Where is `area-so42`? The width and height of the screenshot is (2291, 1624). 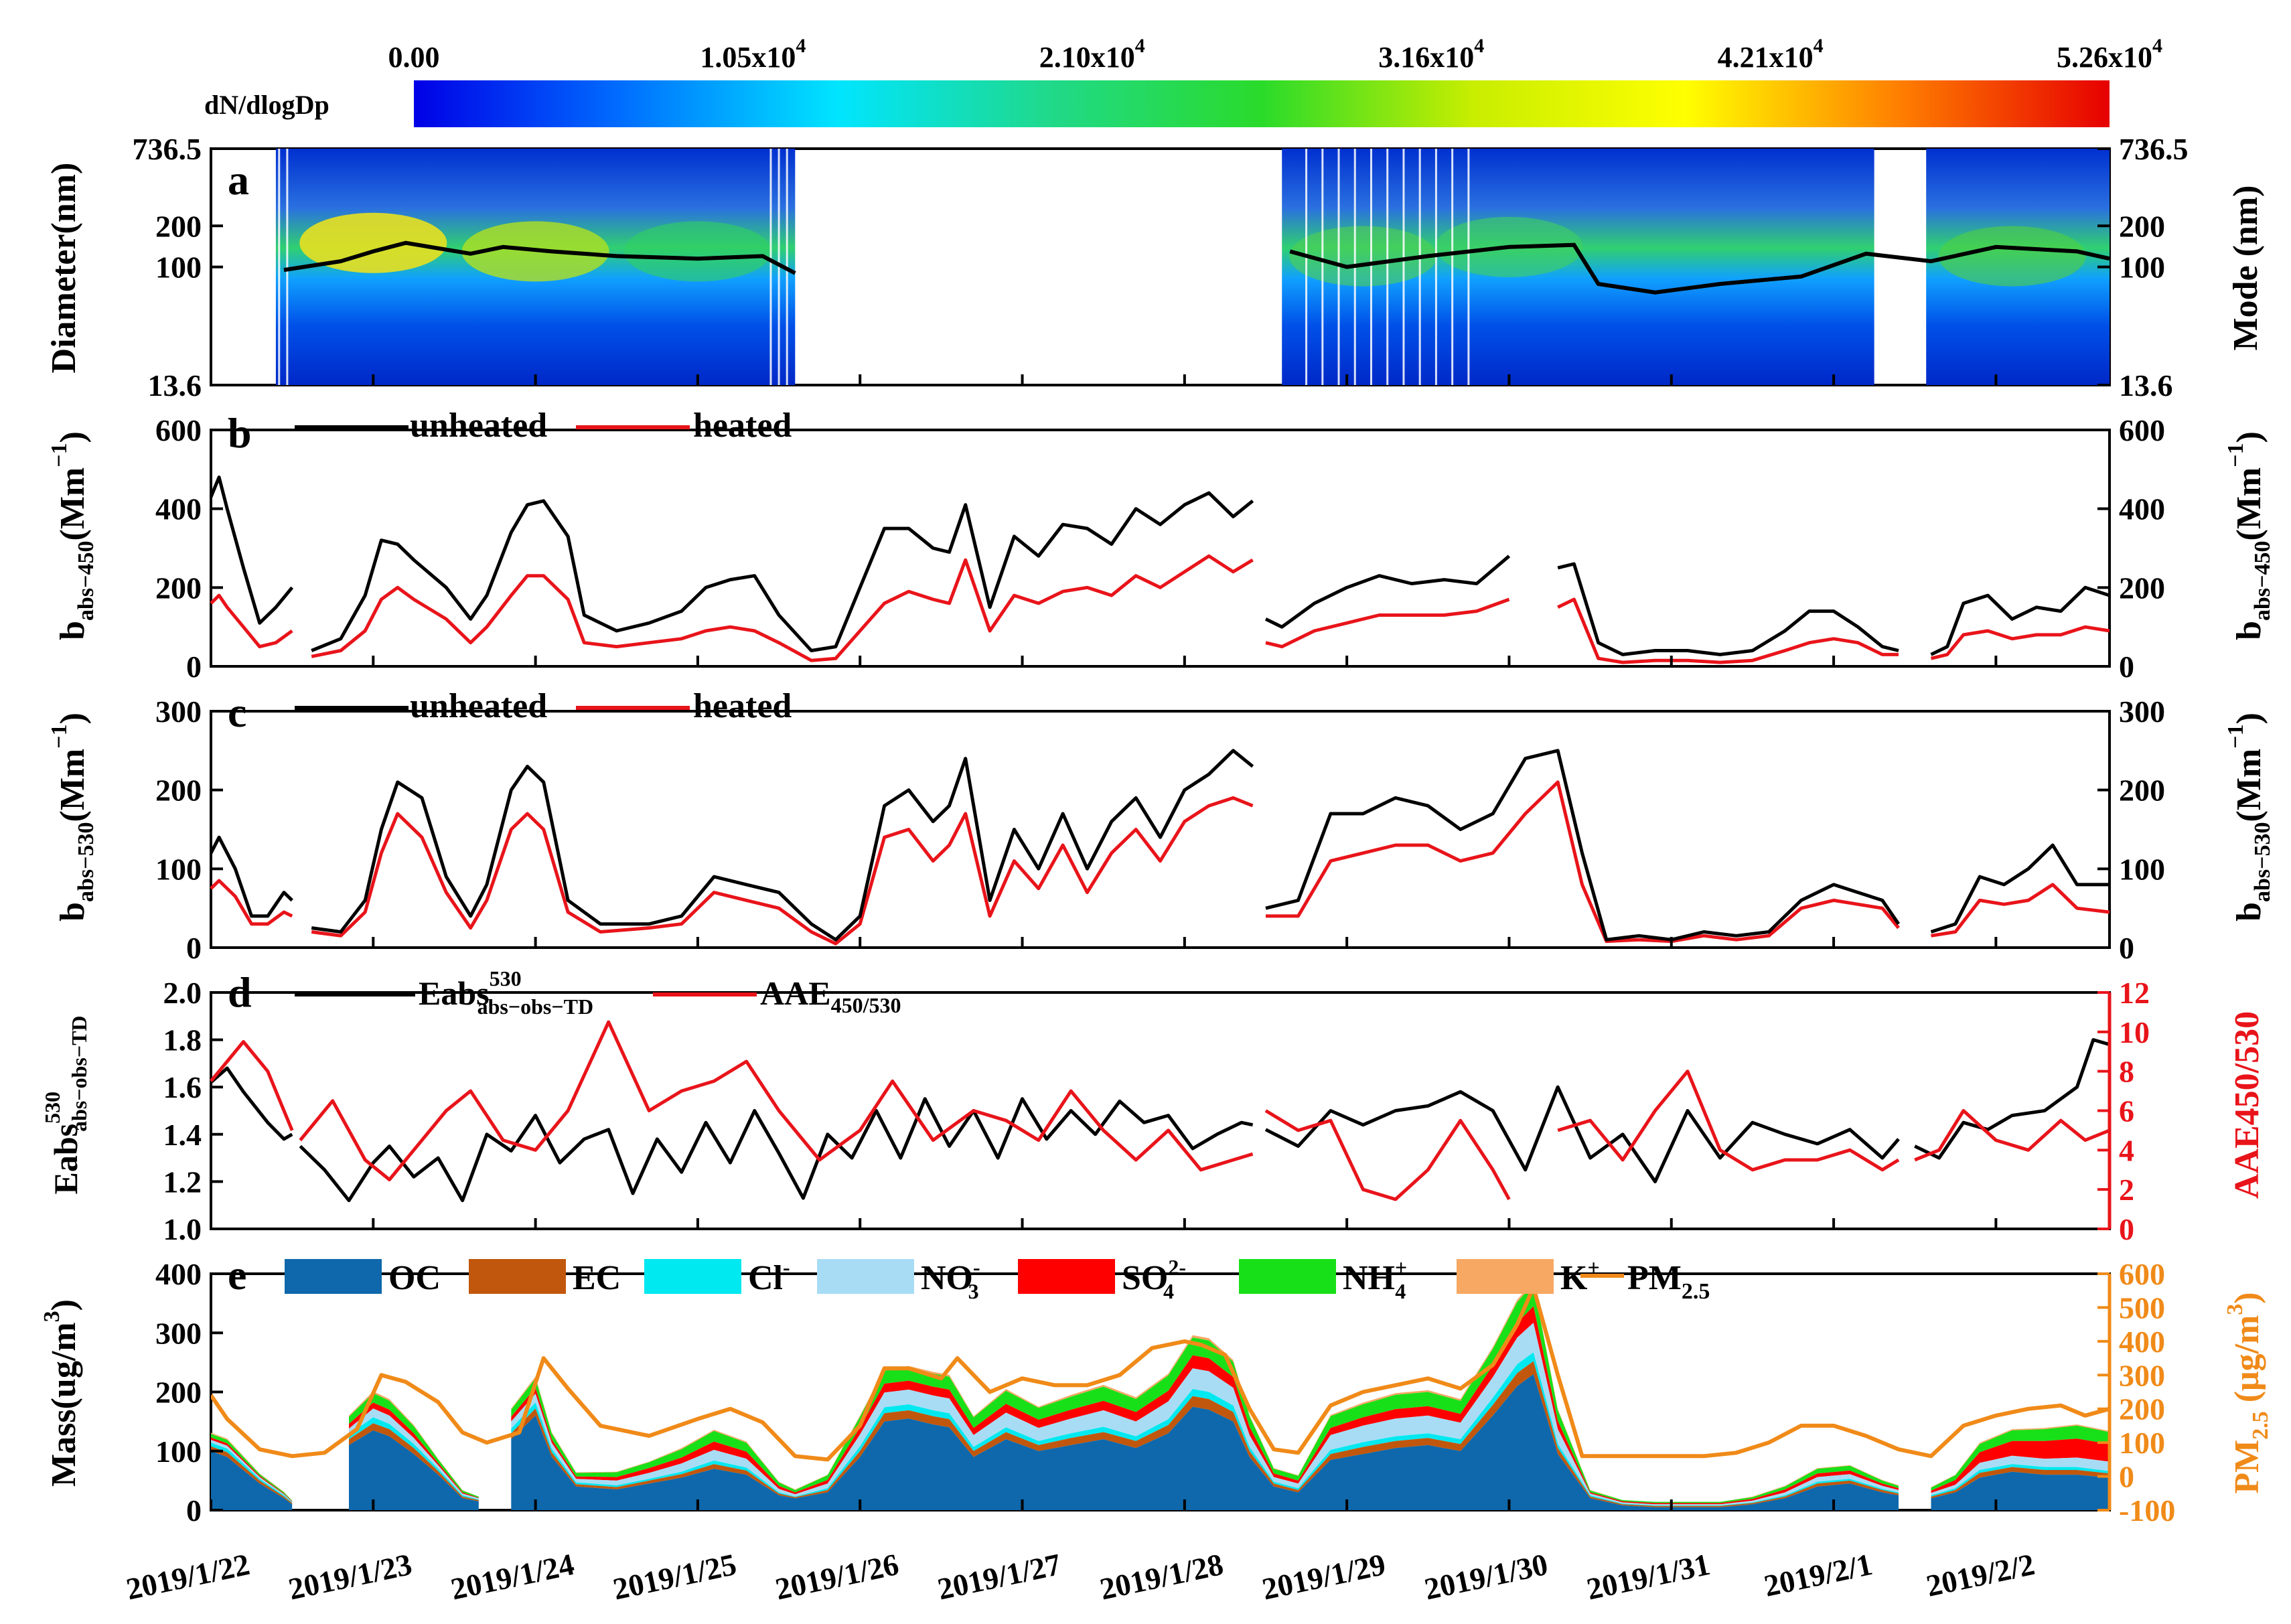
area-so42 is located at coordinates (414, 1451).